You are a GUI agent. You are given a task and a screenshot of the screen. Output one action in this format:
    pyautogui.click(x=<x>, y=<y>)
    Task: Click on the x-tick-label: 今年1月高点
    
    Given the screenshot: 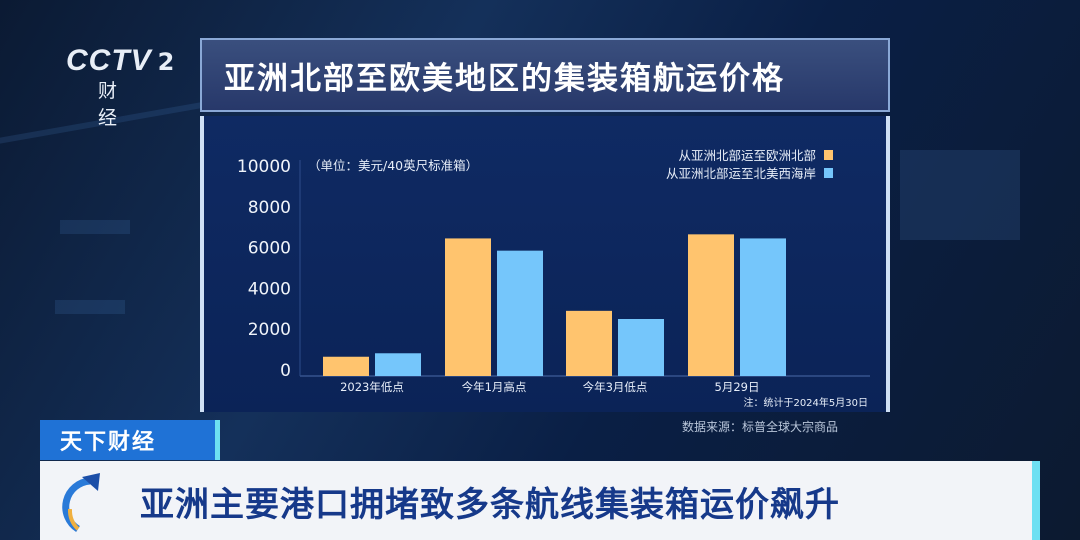 What is the action you would take?
    pyautogui.click(x=494, y=387)
    